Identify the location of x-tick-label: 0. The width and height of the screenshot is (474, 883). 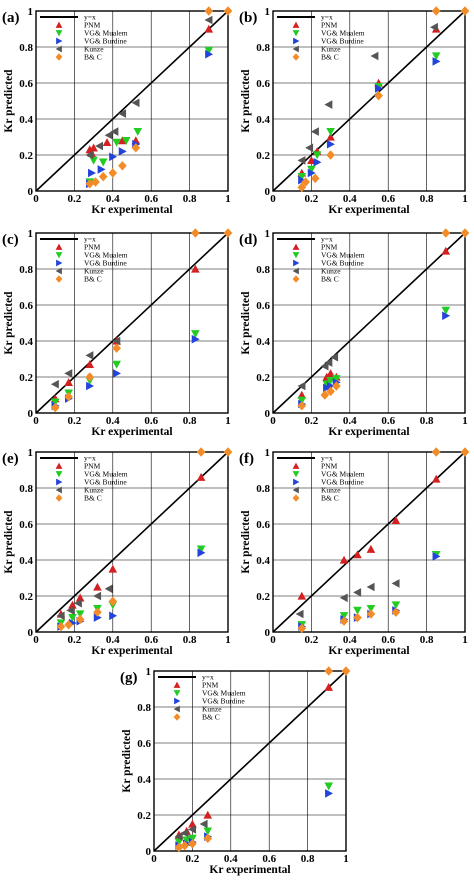
(36, 640).